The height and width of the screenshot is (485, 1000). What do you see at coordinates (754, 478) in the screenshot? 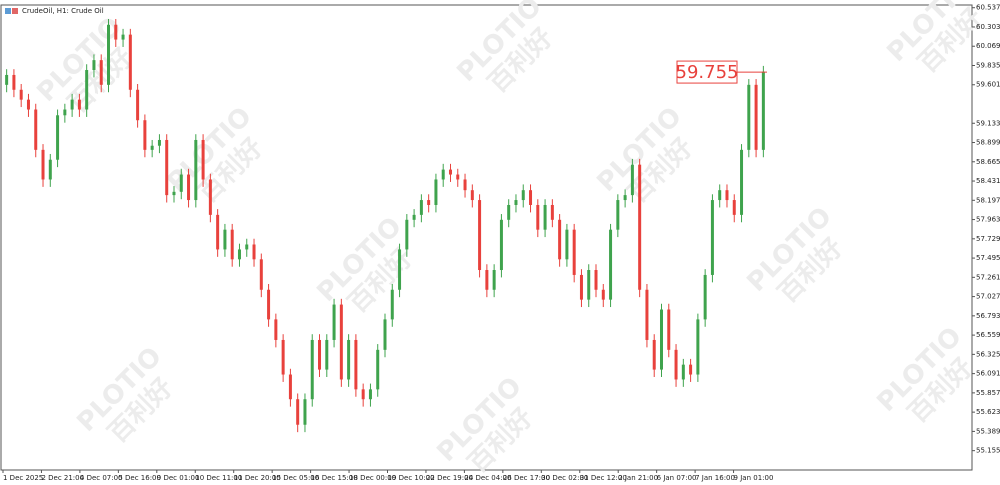
I see `x-tick-label: 9 Jan 01:00` at bounding box center [754, 478].